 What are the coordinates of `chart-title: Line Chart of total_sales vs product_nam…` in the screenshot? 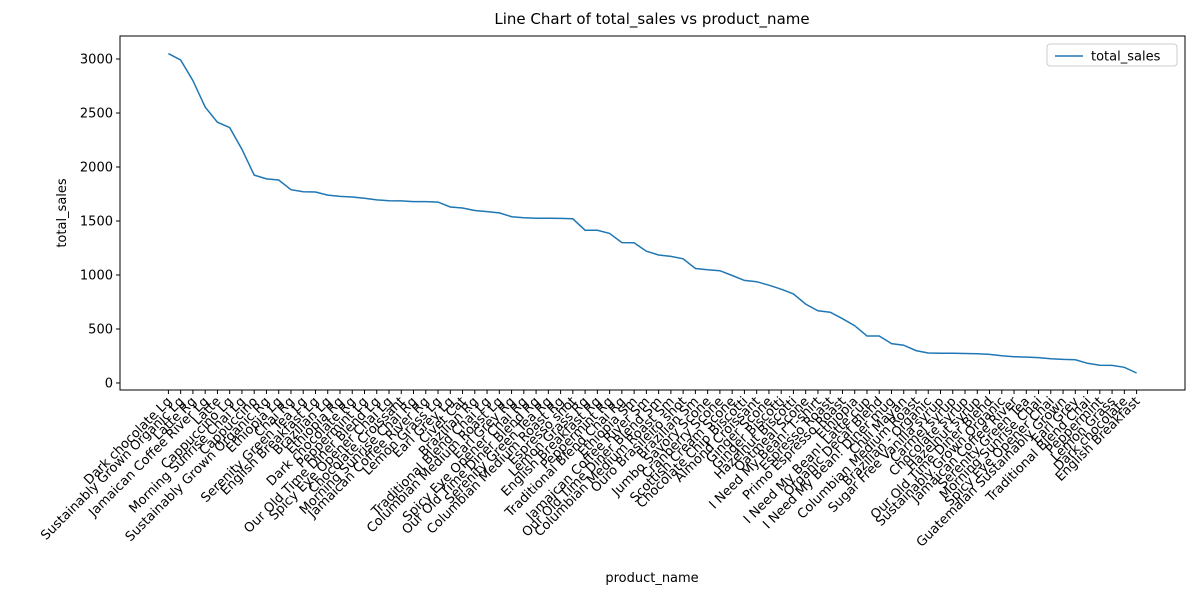 It's located at (651, 19).